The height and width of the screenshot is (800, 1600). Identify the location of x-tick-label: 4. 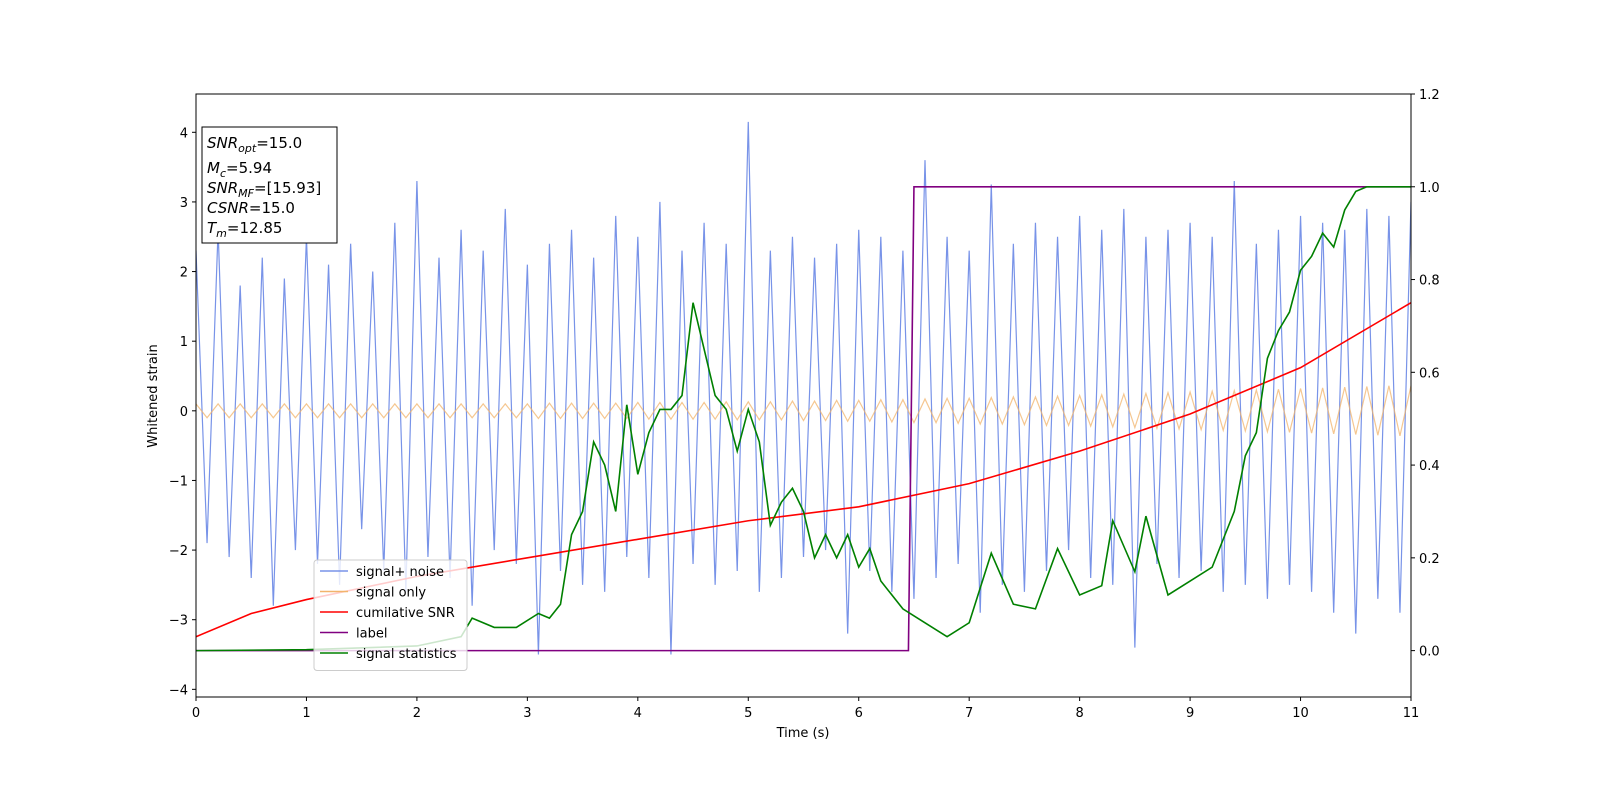
(638, 713).